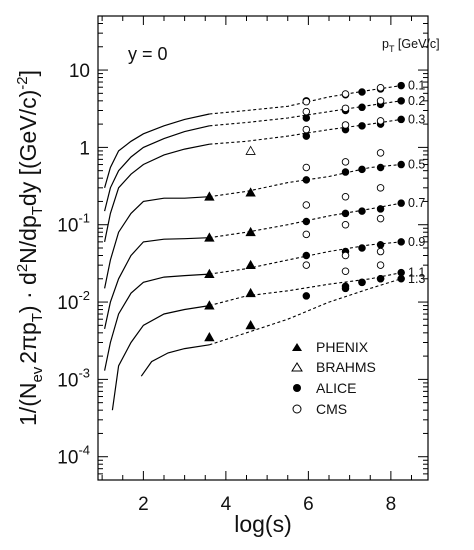  What do you see at coordinates (346, 367) in the screenshot?
I see `legend-brahms-label: BRAHMS` at bounding box center [346, 367].